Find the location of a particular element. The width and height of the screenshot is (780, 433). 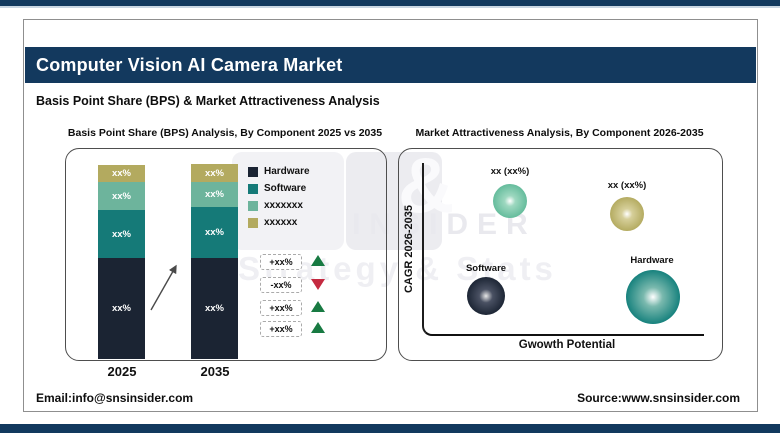

bar-2035-segment-xxxxxxx: xx% is located at coordinates (214, 194).